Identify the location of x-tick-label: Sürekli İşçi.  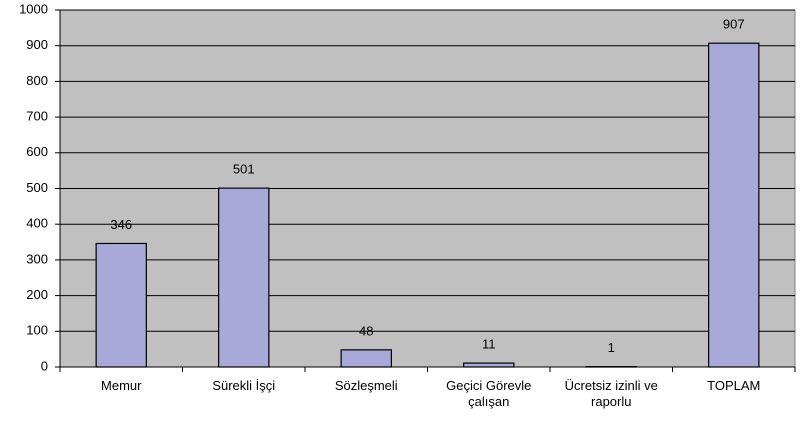
(244, 385).